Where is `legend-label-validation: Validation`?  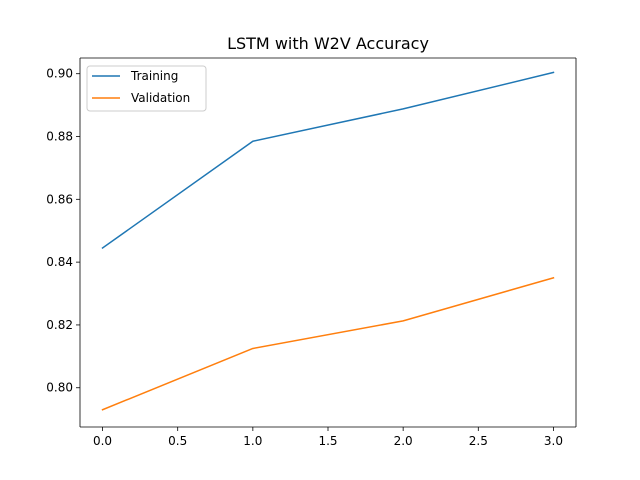 legend-label-validation: Validation is located at coordinates (160, 98).